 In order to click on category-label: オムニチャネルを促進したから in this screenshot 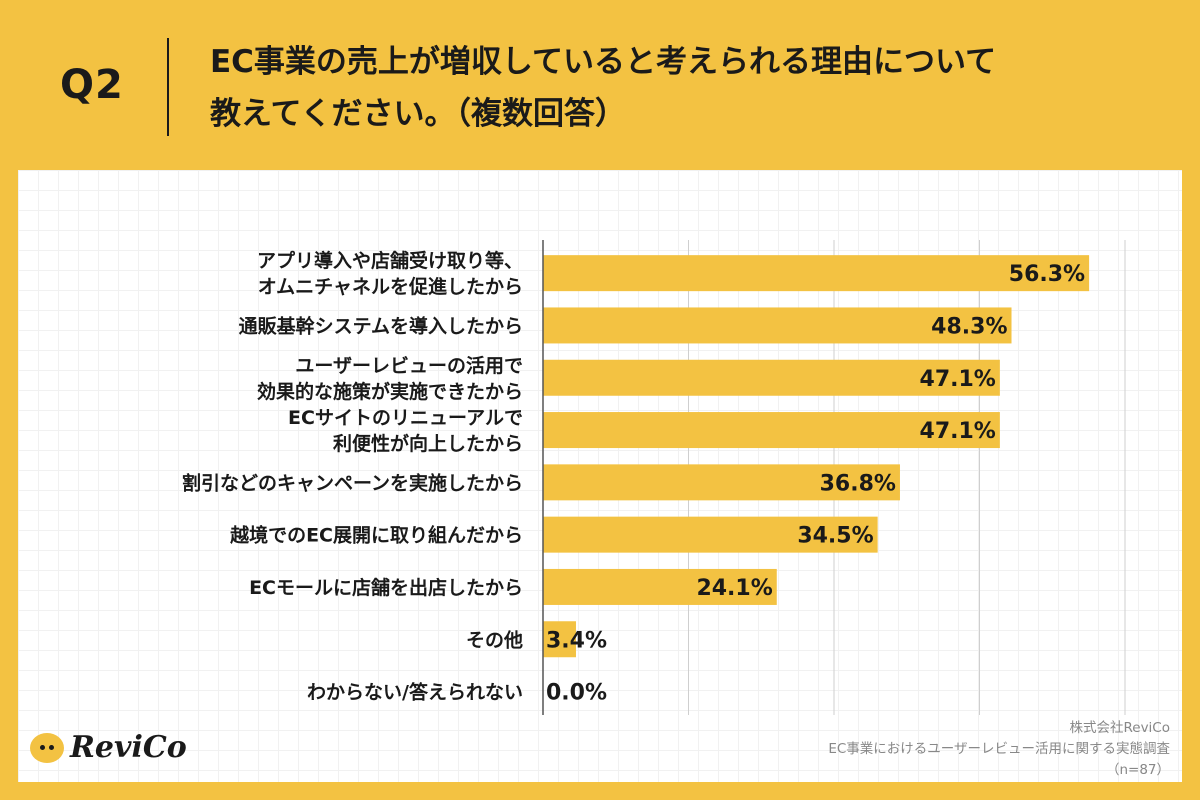, I will do `click(390, 286)`.